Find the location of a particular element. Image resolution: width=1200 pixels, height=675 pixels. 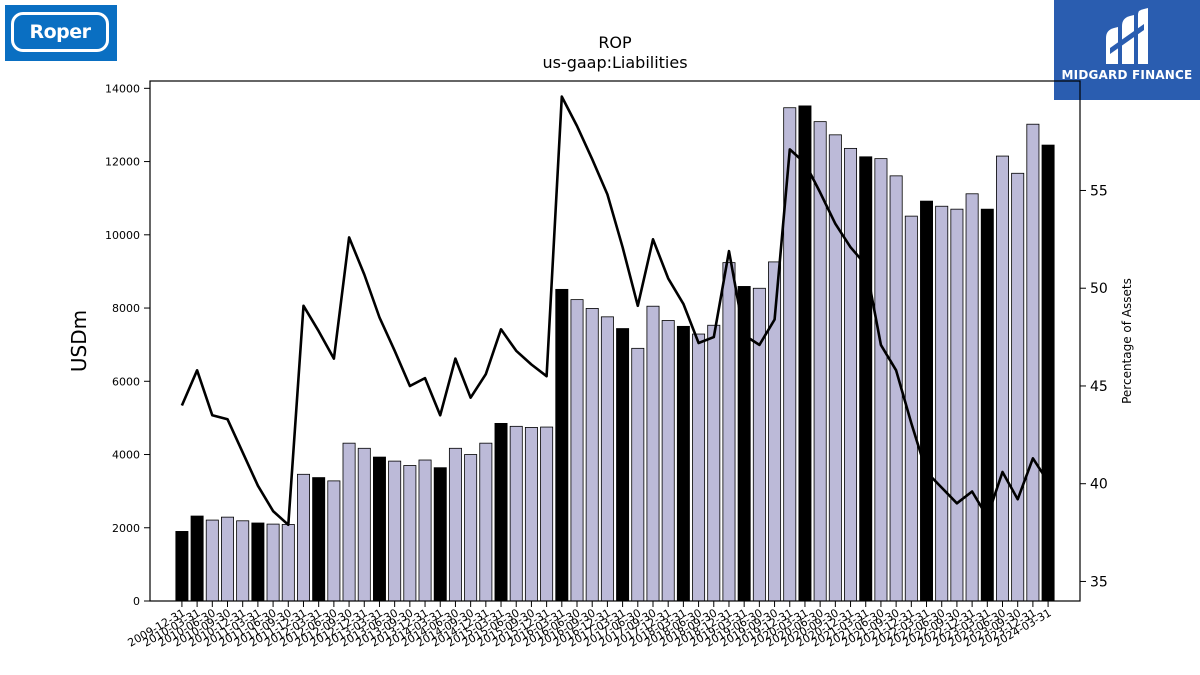

roper-logo-text: Roper is located at coordinates (60, 32).